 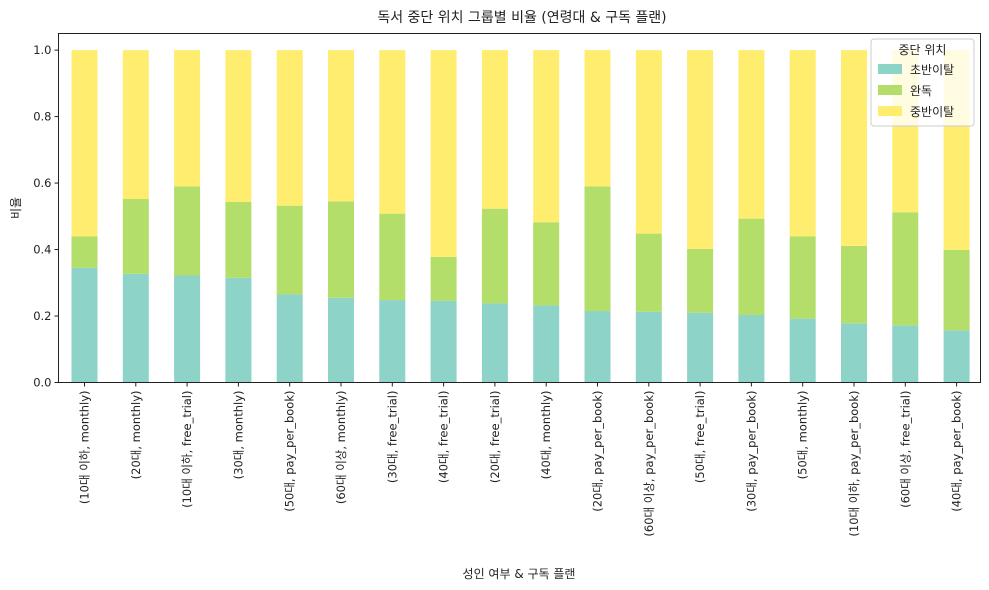 I want to click on x-tick-label: (50대, pay_per_book), so click(x=290, y=451).